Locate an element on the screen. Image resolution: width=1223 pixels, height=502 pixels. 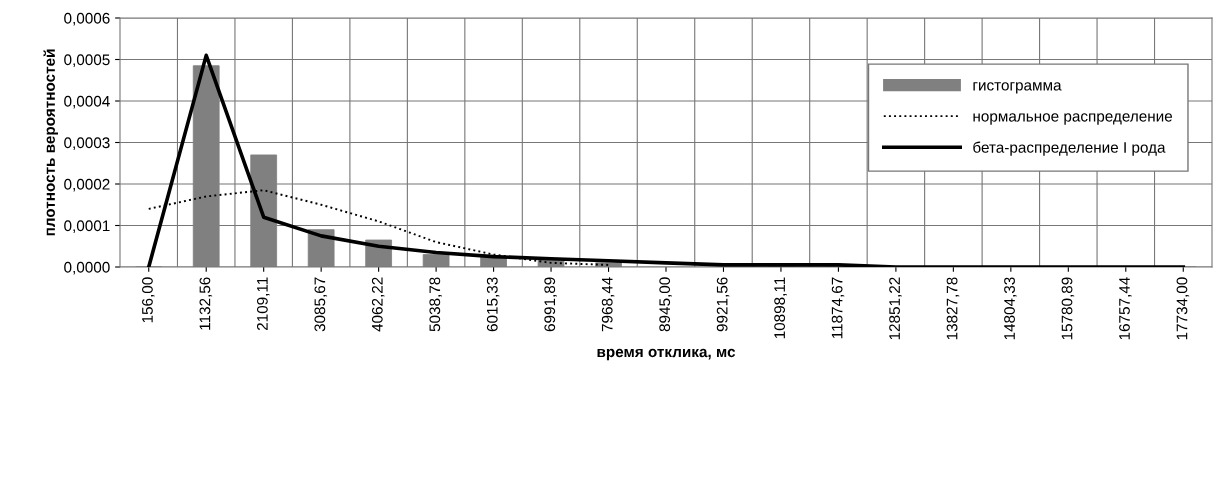
x-tick-label: 17734,00 is located at coordinates (1183, 308).